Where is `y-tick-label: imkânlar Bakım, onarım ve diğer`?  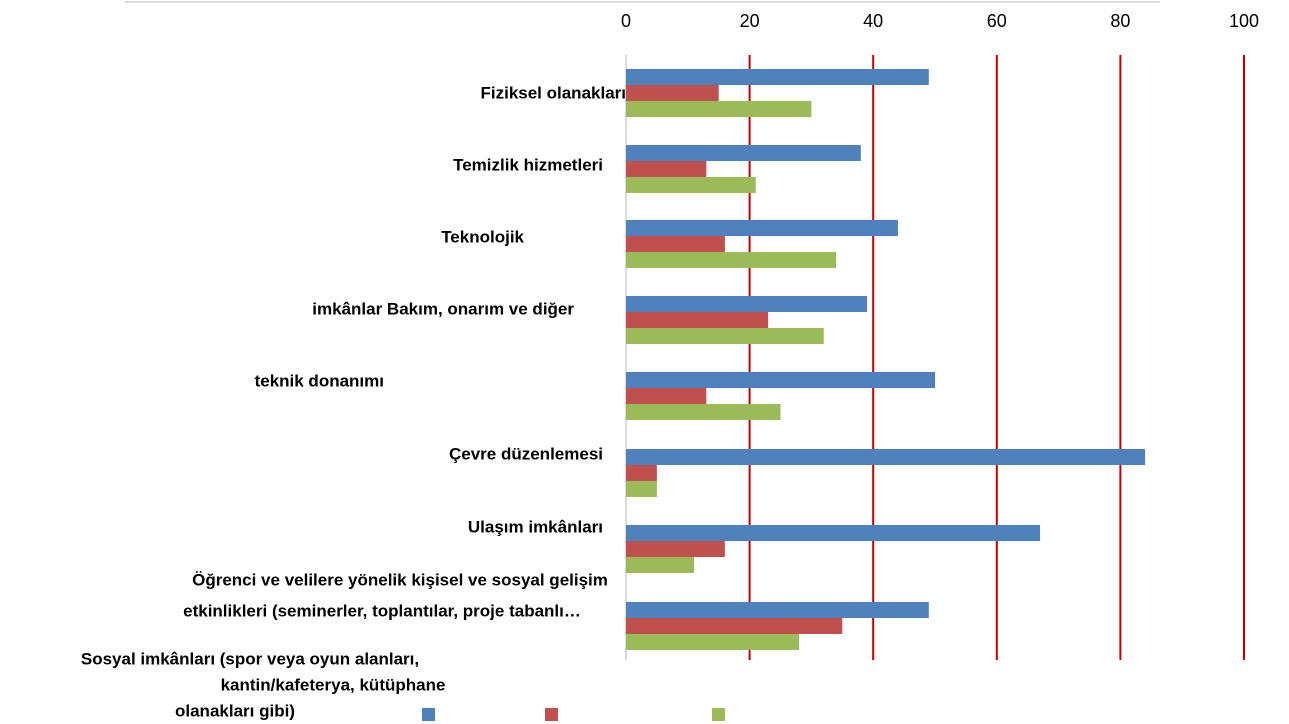 y-tick-label: imkânlar Bakım, onarım ve diğer is located at coordinates (443, 308).